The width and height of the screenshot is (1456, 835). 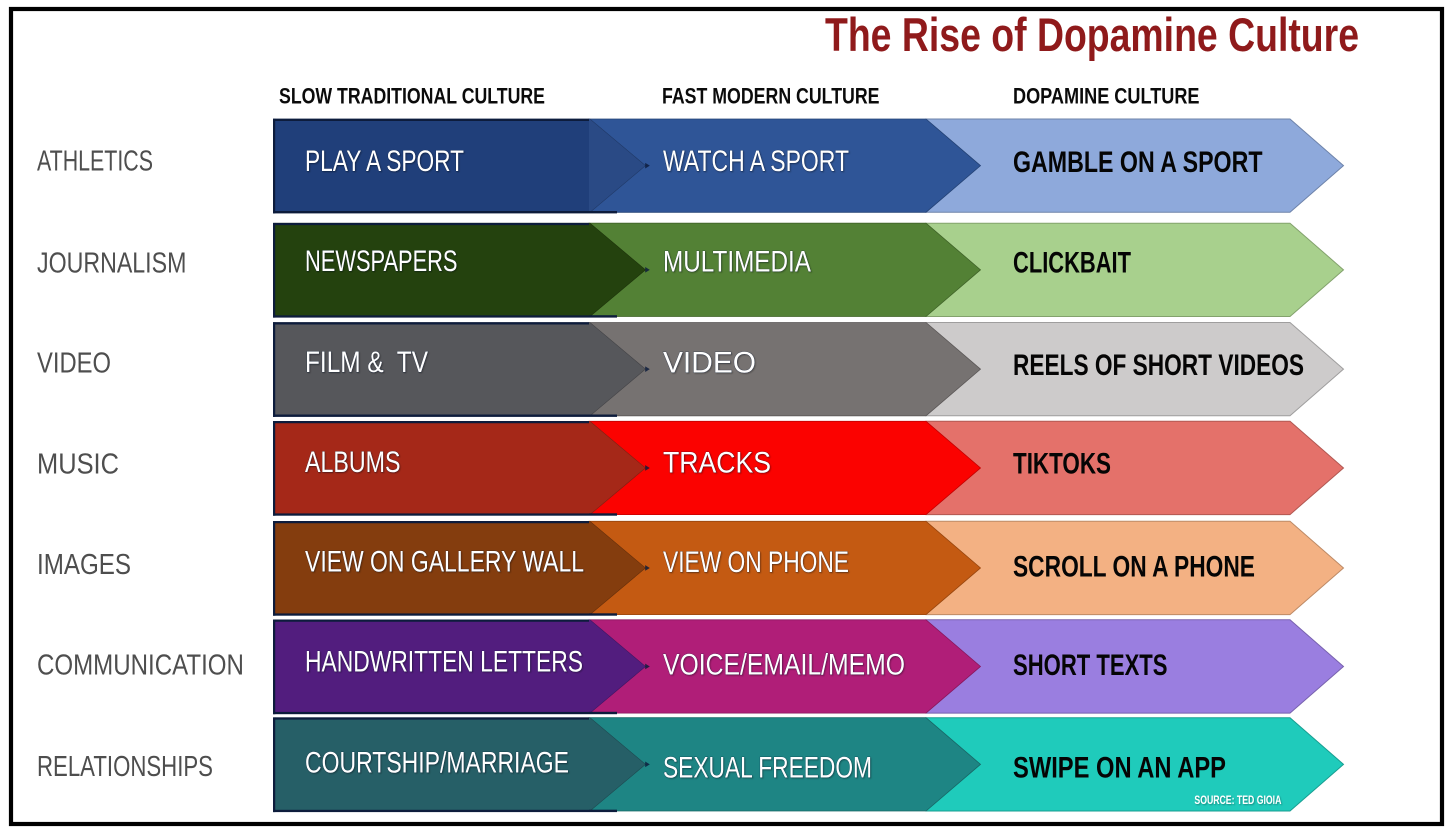 I want to click on svg-text: SOURCE: TED GIOIA, so click(x=1237, y=800).